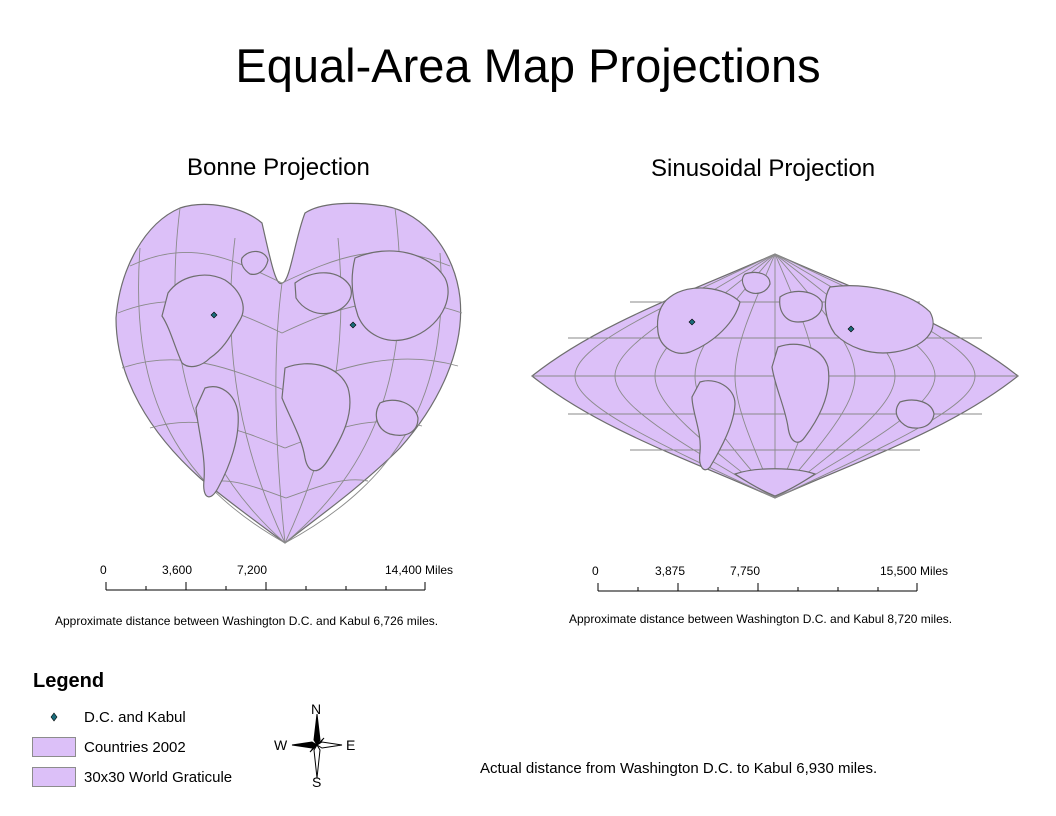  Describe the element at coordinates (419, 570) in the screenshot. I see `bonne-scale-label-3: 14,400 Miles` at that location.